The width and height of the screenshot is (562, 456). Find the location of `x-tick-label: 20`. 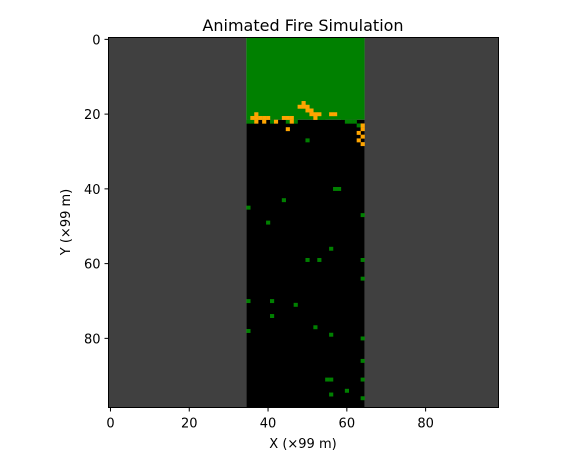

x-tick-label: 20 is located at coordinates (189, 424).